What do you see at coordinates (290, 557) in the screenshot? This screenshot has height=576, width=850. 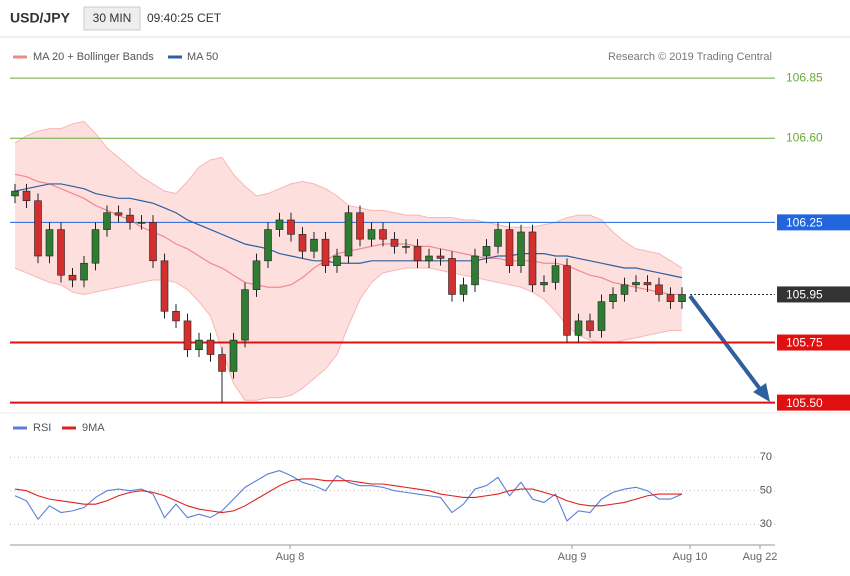 I see `x-tick-label: Aug 8` at bounding box center [290, 557].